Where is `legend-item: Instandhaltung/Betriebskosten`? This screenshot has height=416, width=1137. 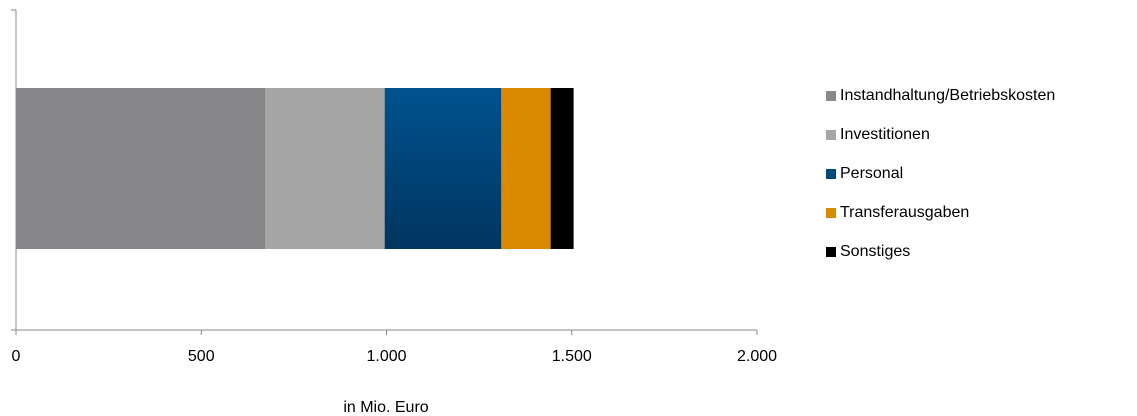 legend-item: Instandhaltung/Betriebskosten is located at coordinates (940, 95).